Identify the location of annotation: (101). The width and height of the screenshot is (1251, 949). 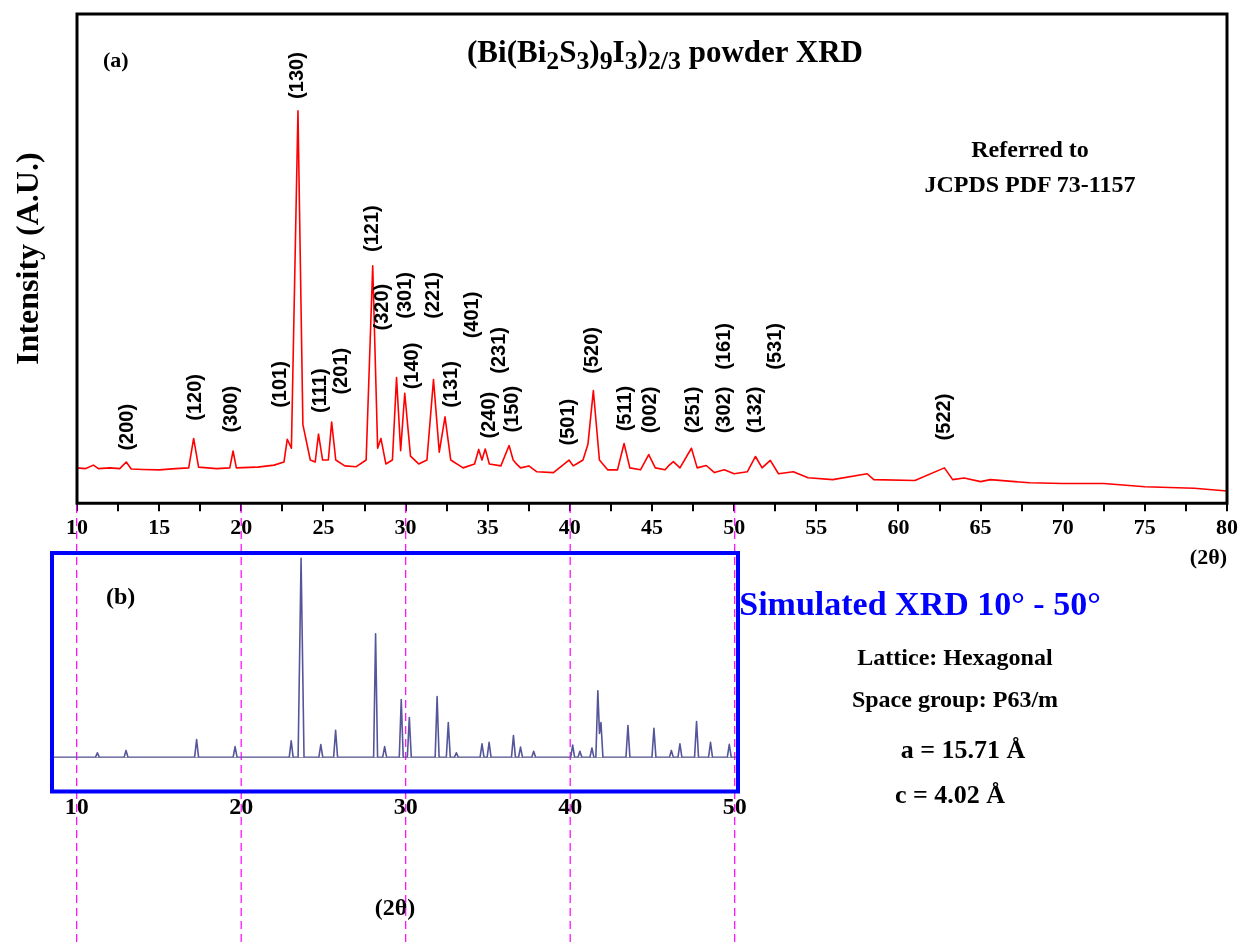
(279, 384).